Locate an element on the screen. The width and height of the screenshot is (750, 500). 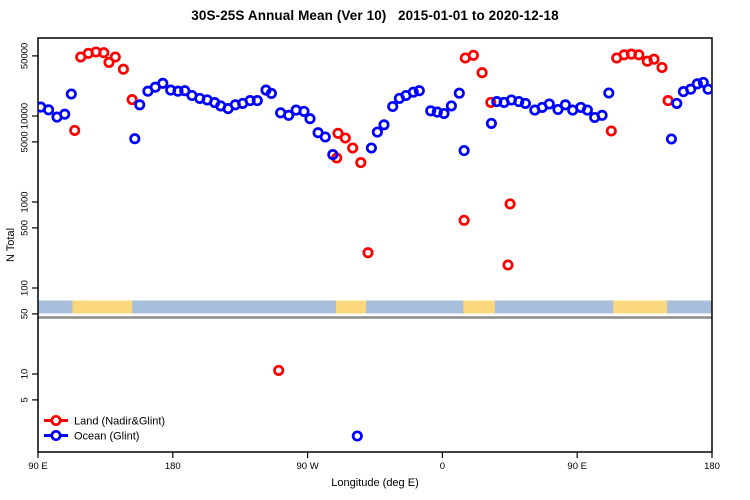
legend-label: Land (Nadir&Glint) is located at coordinates (119, 422).